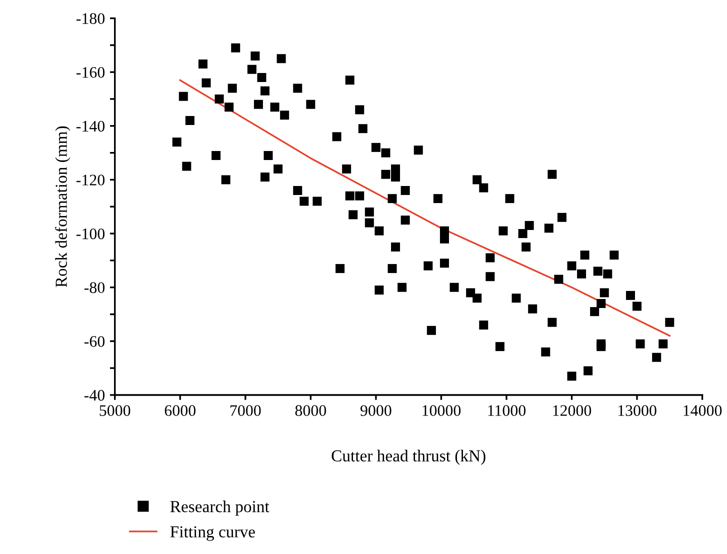  I want to click on x-tick-label: 11000, so click(507, 410).